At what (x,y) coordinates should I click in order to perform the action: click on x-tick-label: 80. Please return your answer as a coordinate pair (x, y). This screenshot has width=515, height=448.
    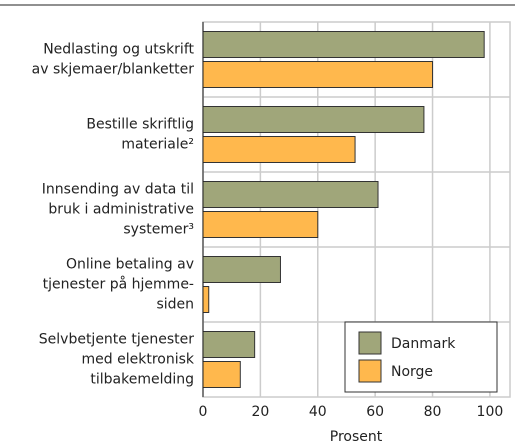
    Looking at the image, I should click on (433, 412).